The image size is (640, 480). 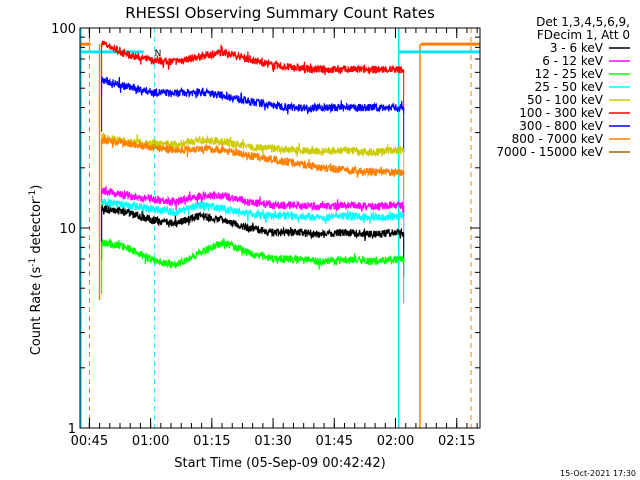 What do you see at coordinates (280, 13) in the screenshot?
I see `chart-title: RHESSI Observing Summary Count Rates` at bounding box center [280, 13].